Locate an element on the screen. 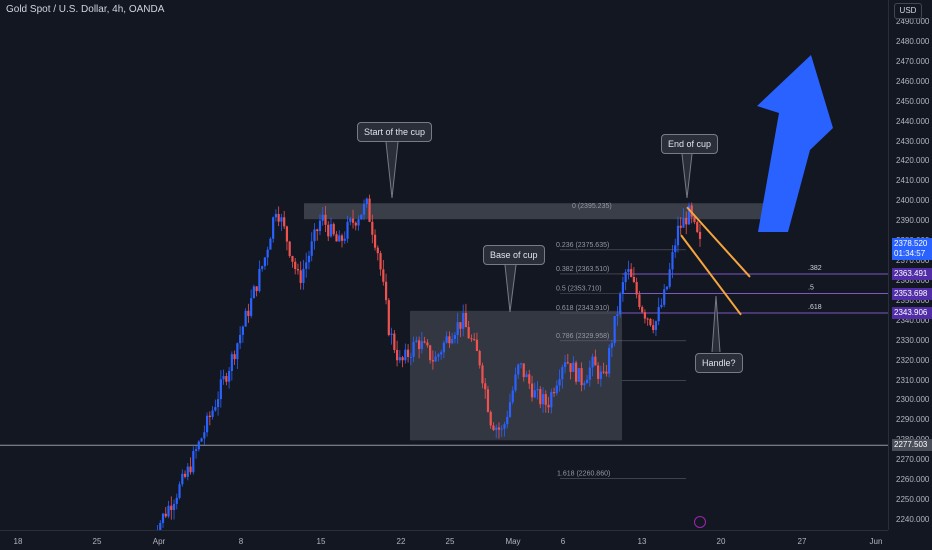 The height and width of the screenshot is (550, 932). start-of-cup-callout: Start of the cup is located at coordinates (395, 132).